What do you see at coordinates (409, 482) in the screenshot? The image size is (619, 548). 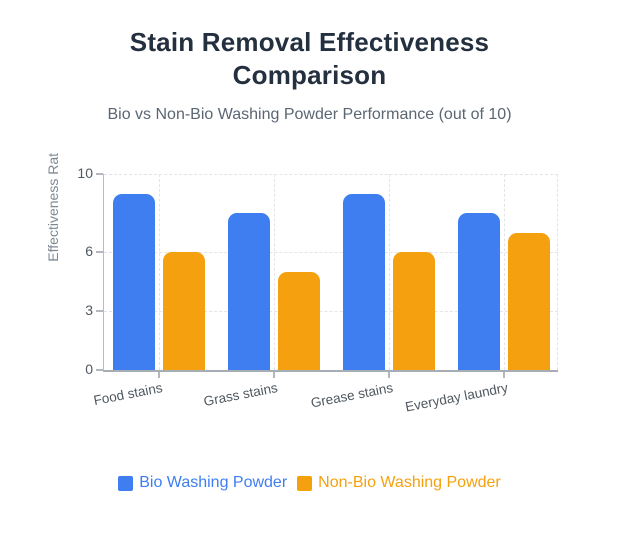 I see `legend-label-non-bio-washing-powder: Non-Bio Washing Powder` at bounding box center [409, 482].